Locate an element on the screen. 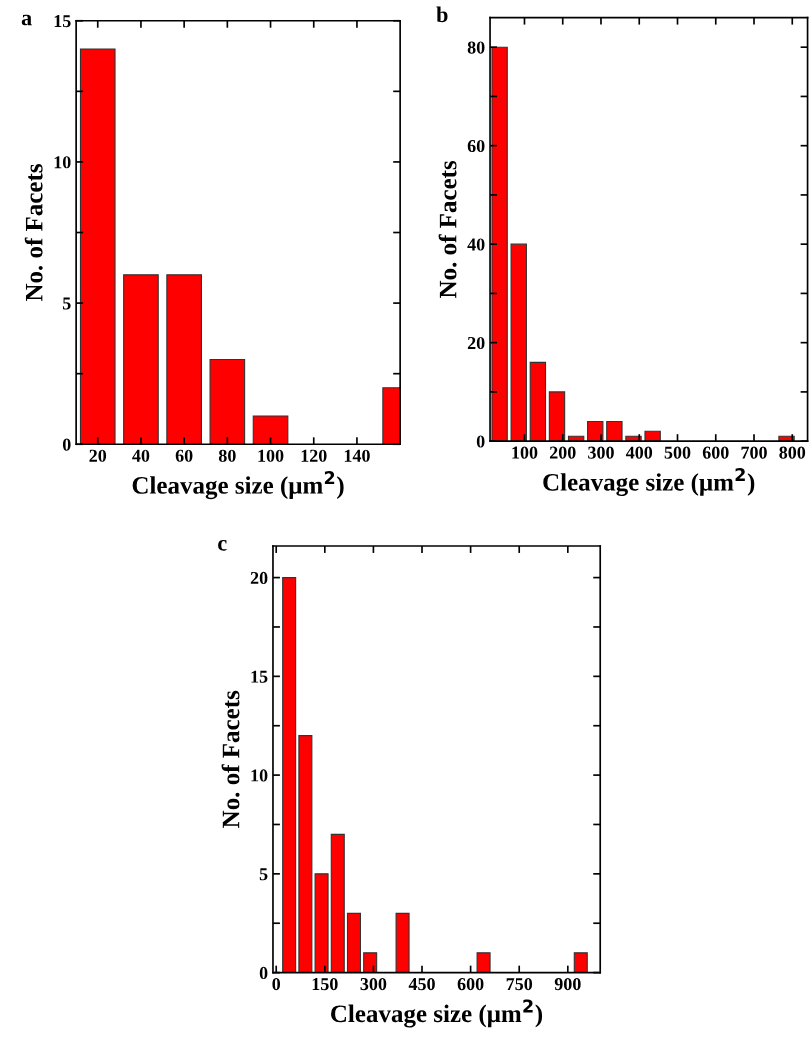 The width and height of the screenshot is (810, 1038). x-tick-label: 80 is located at coordinates (227, 455).